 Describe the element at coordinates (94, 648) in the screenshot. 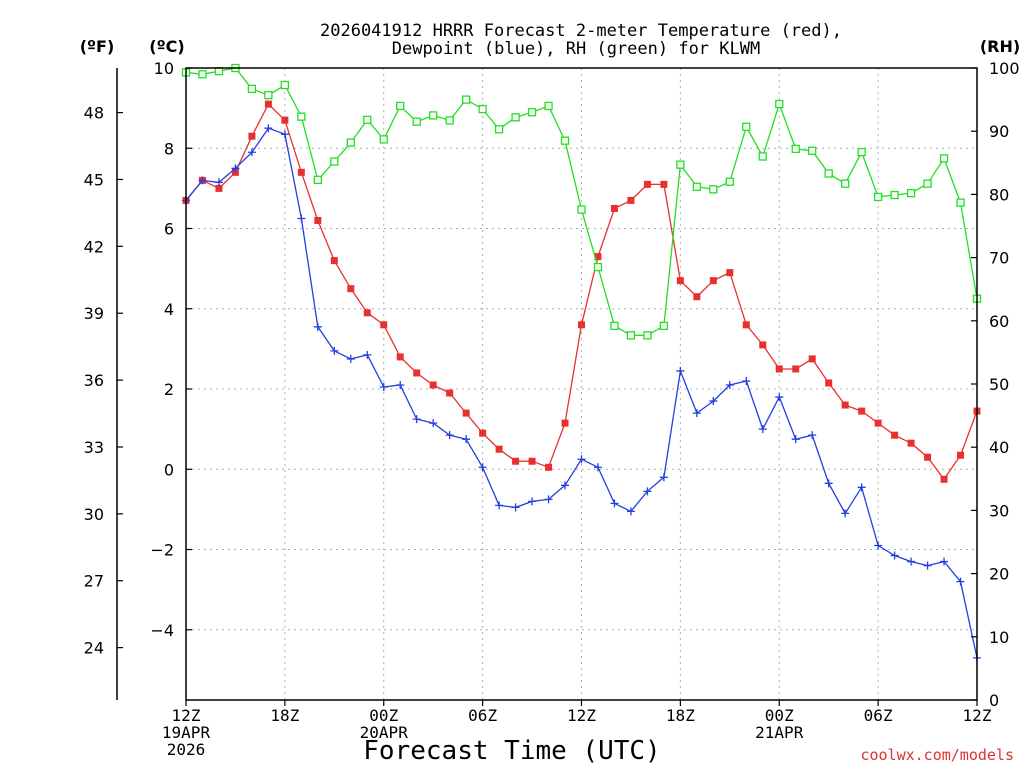

I see `fahrenheit-tick-label: 24` at that location.